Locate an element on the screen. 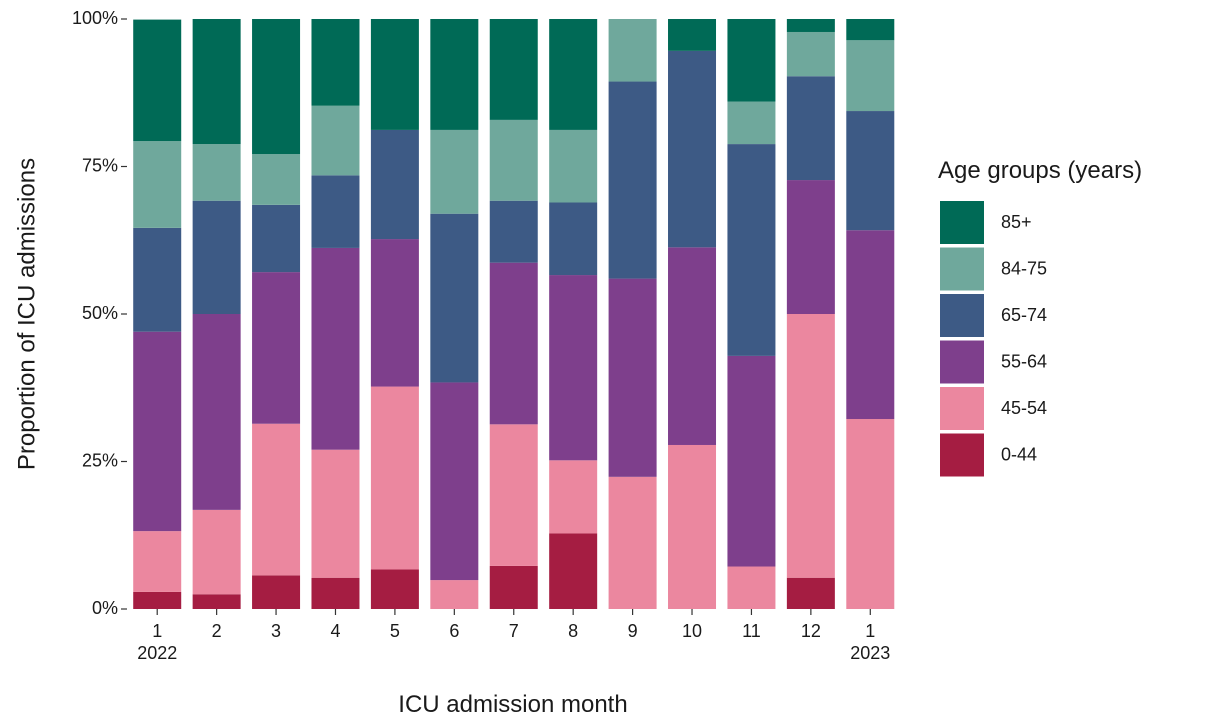 This screenshot has width=1217, height=726. y-tick-label: 50% is located at coordinates (100, 313).